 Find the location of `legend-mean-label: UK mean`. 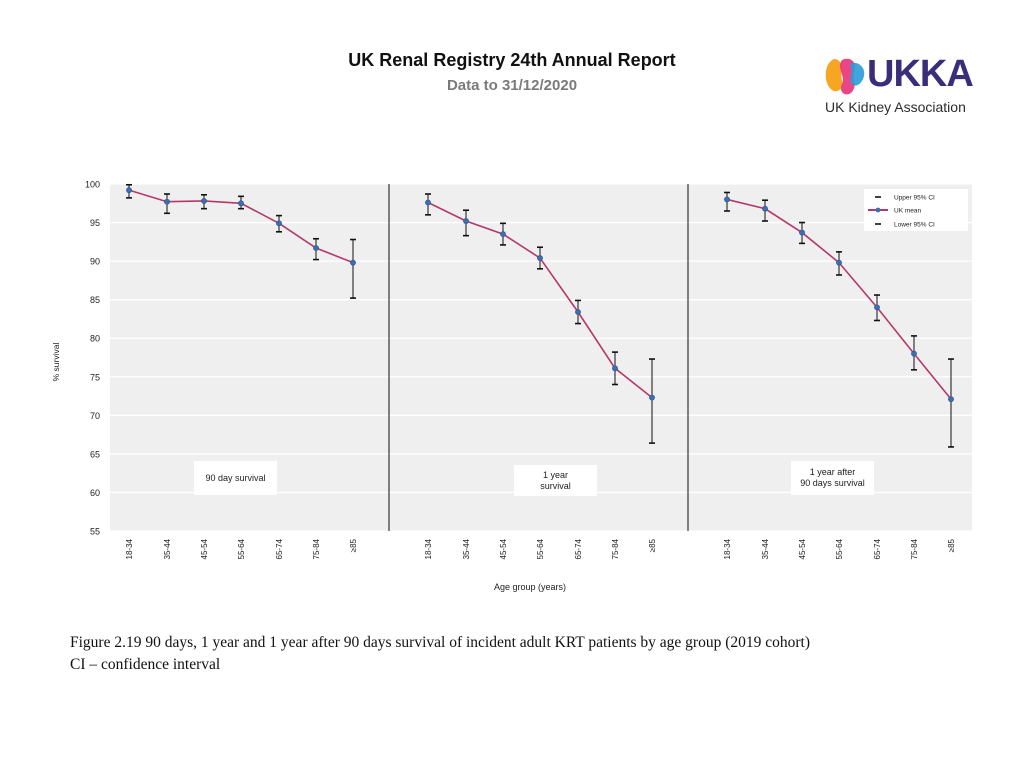

legend-mean-label: UK mean is located at coordinates (907, 211).